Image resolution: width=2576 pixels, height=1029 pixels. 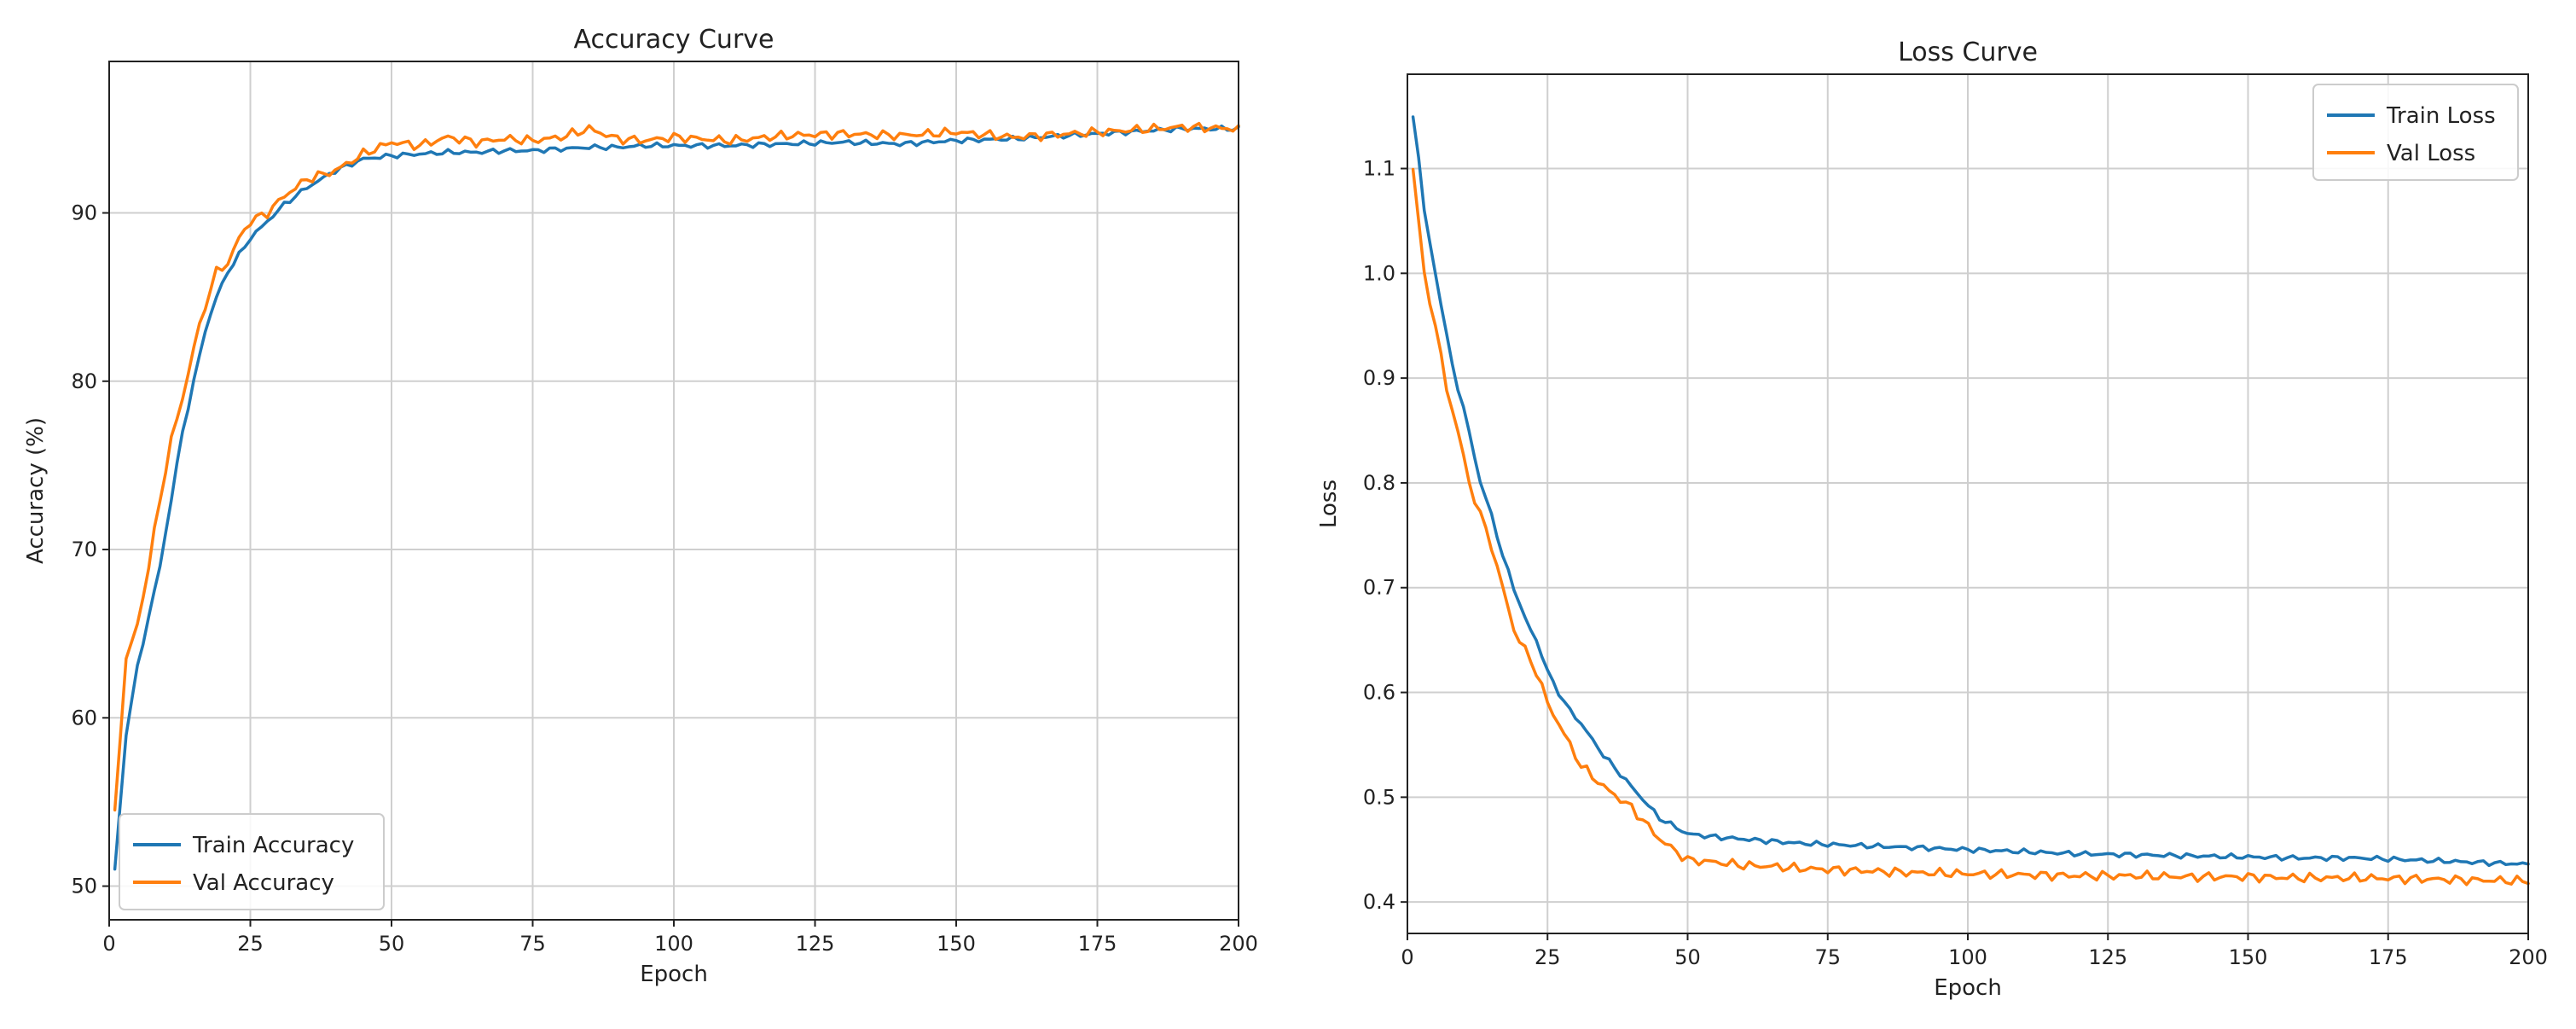 What do you see at coordinates (84, 886) in the screenshot?
I see `y-tick-label: 50` at bounding box center [84, 886].